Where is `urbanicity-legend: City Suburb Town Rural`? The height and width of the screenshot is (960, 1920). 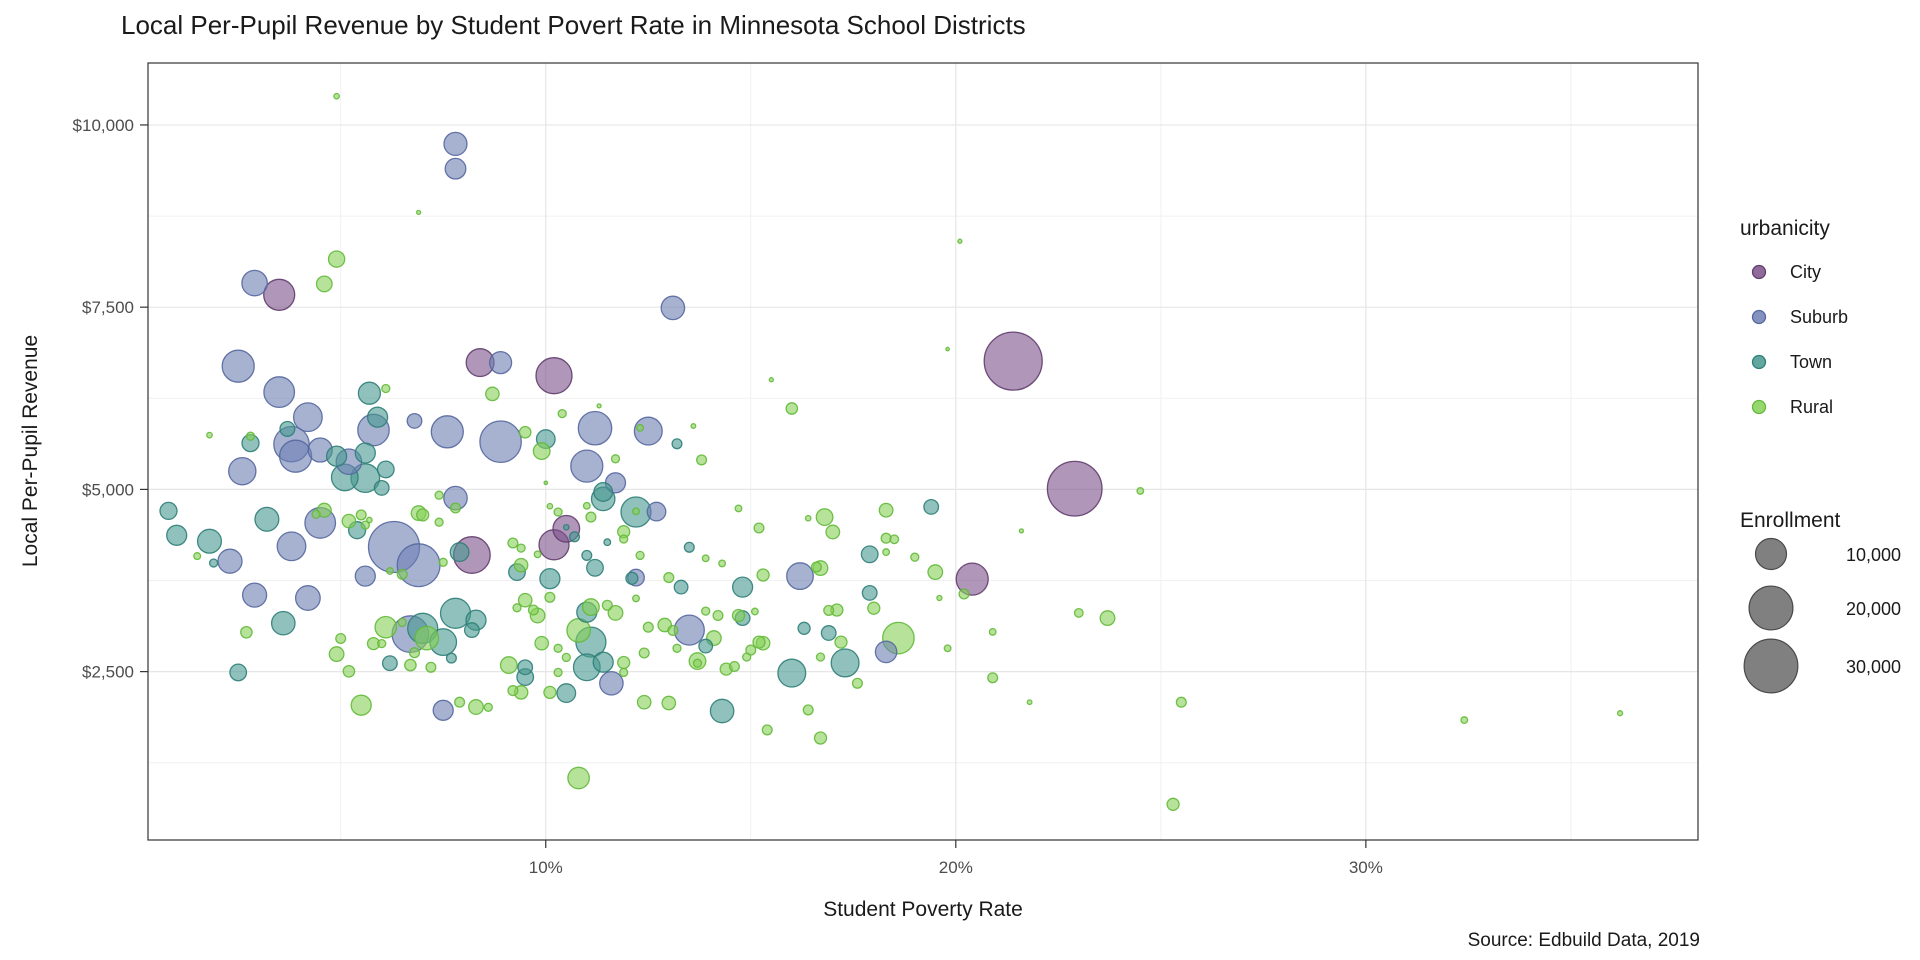 urbanicity-legend: City Suburb Town Rural is located at coordinates (1799, 339).